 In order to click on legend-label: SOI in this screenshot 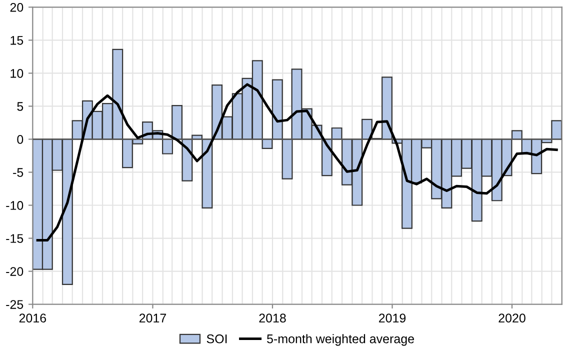, I will do `click(216, 339)`.